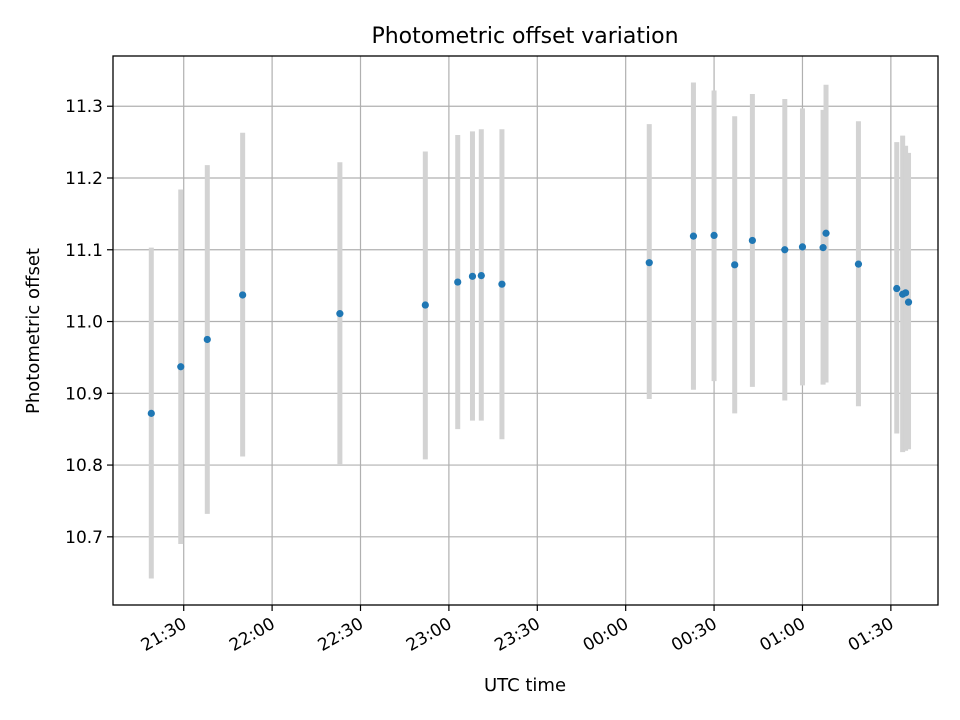 This screenshot has width=960, height=720. Describe the element at coordinates (84, 179) in the screenshot. I see `y-tick-label: 11.2` at that location.